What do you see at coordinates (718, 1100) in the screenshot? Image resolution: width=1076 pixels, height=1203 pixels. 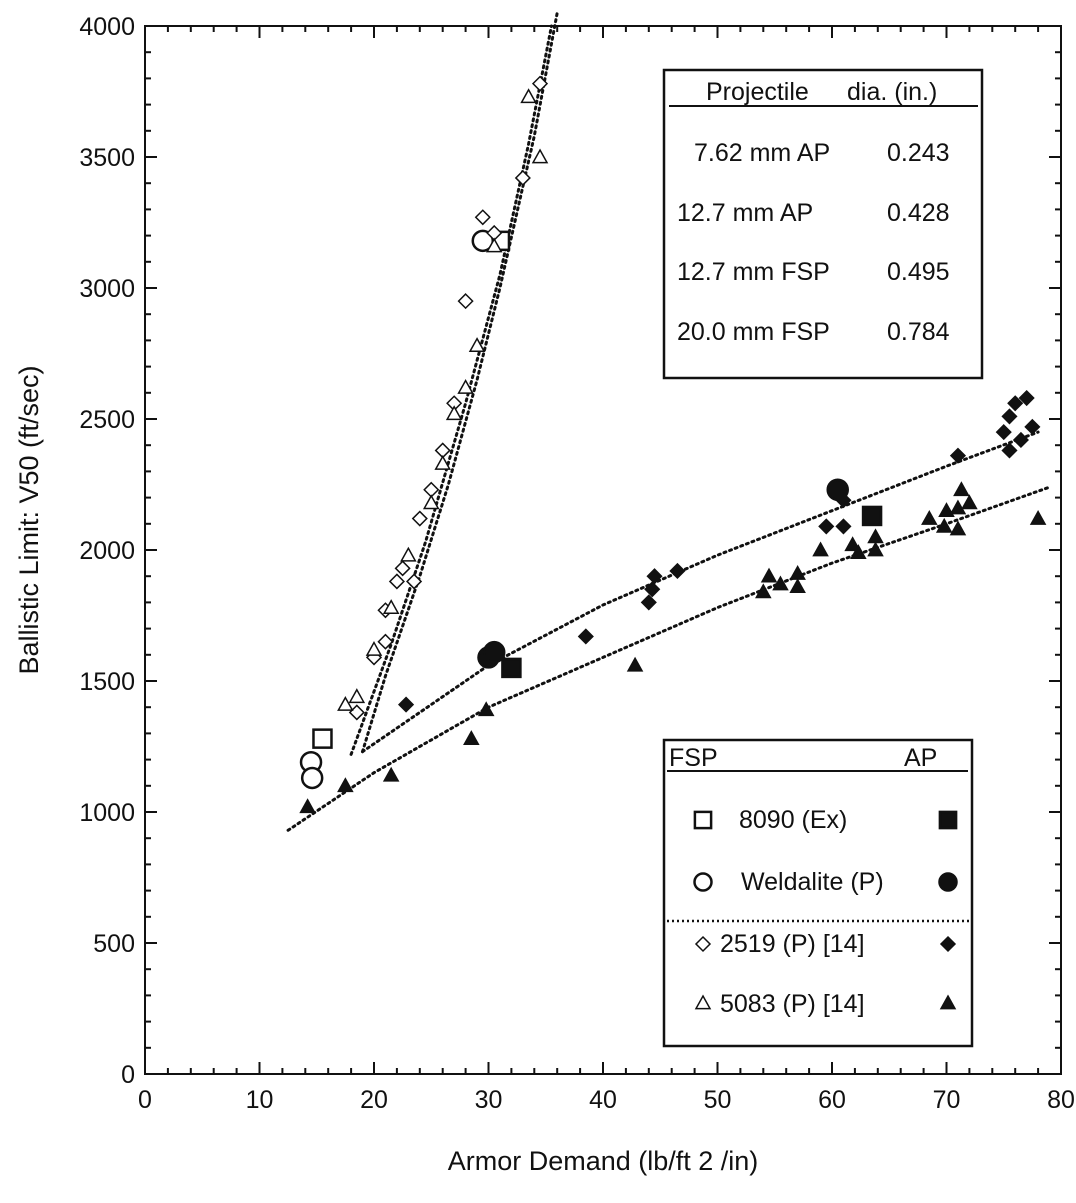 I see `x-tick-label: 50` at bounding box center [718, 1100].